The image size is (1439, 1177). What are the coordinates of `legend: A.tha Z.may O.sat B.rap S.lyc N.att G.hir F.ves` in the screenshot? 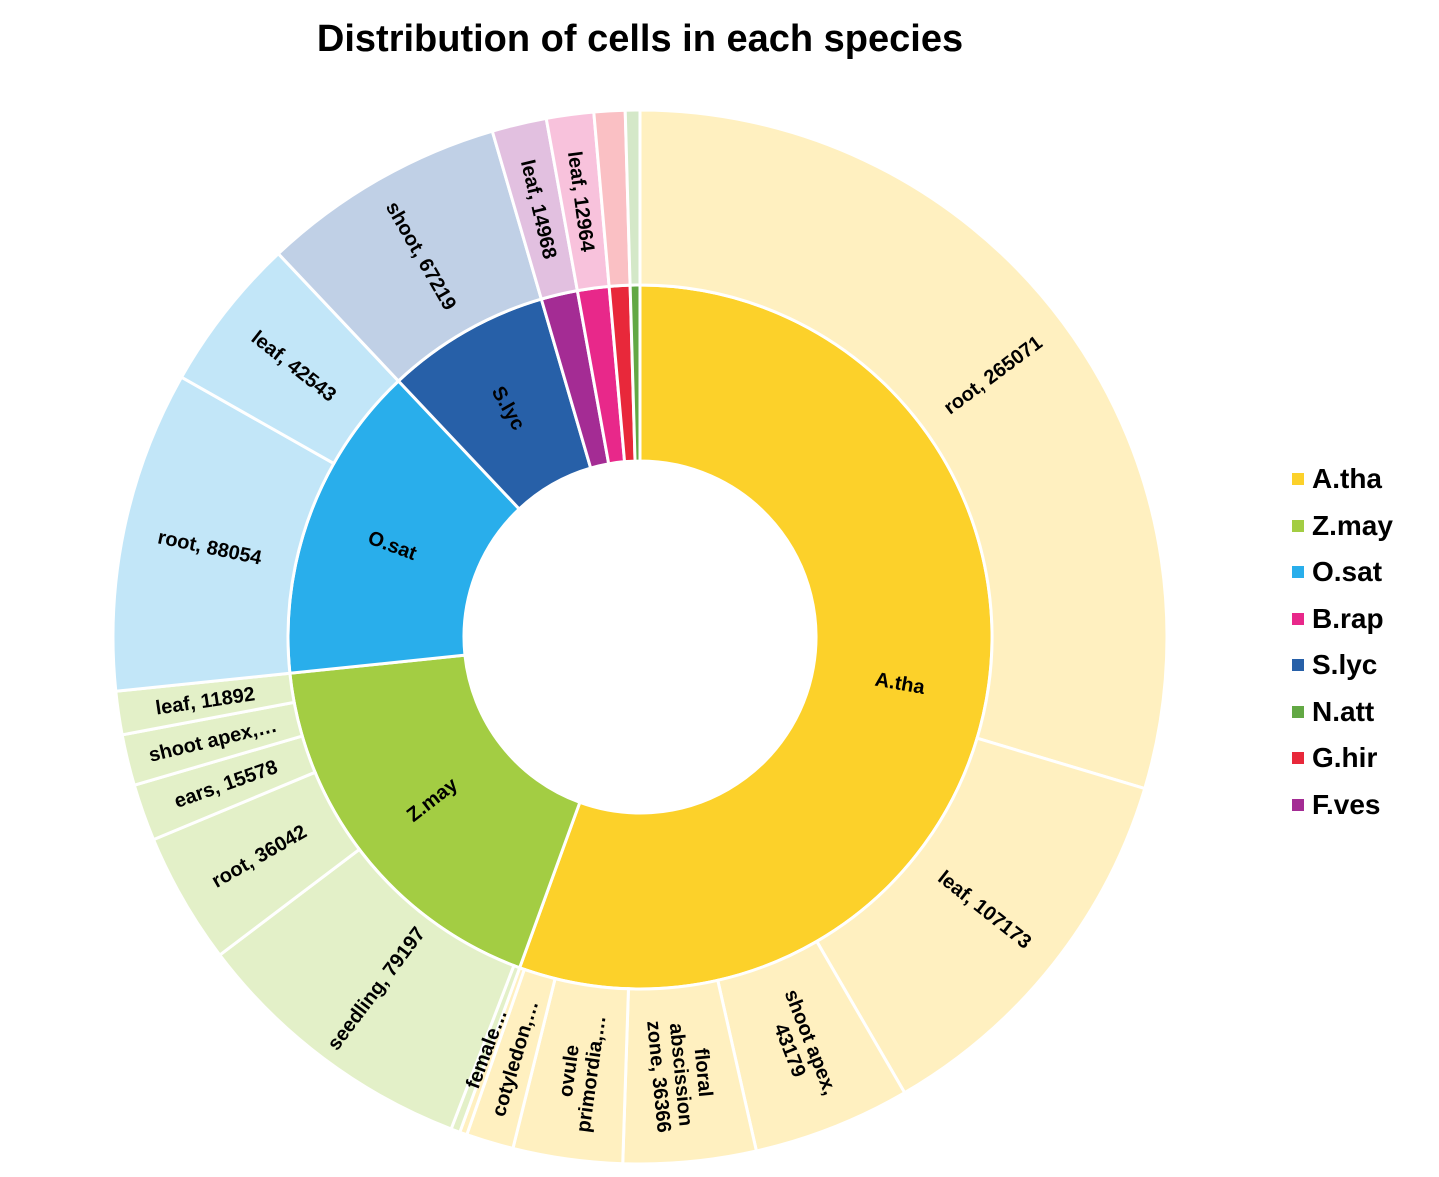 It's located at (1342, 642).